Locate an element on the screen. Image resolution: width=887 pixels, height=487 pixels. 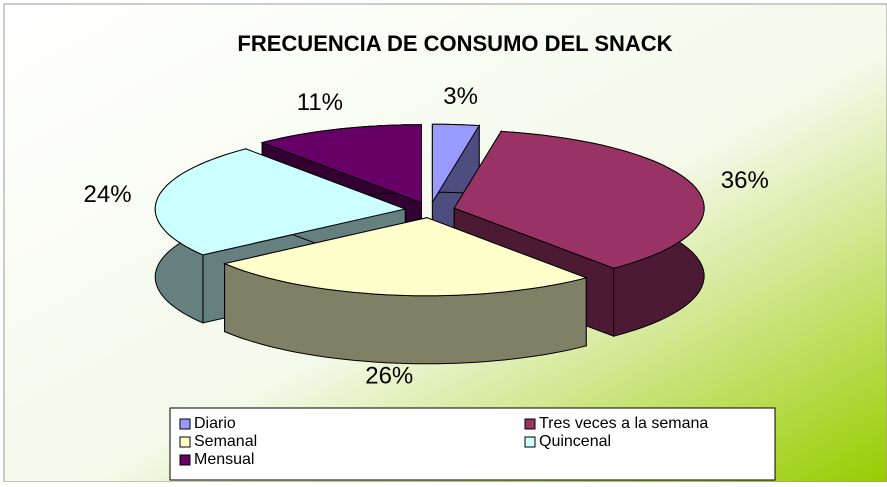
data-label: 24% is located at coordinates (108, 194).